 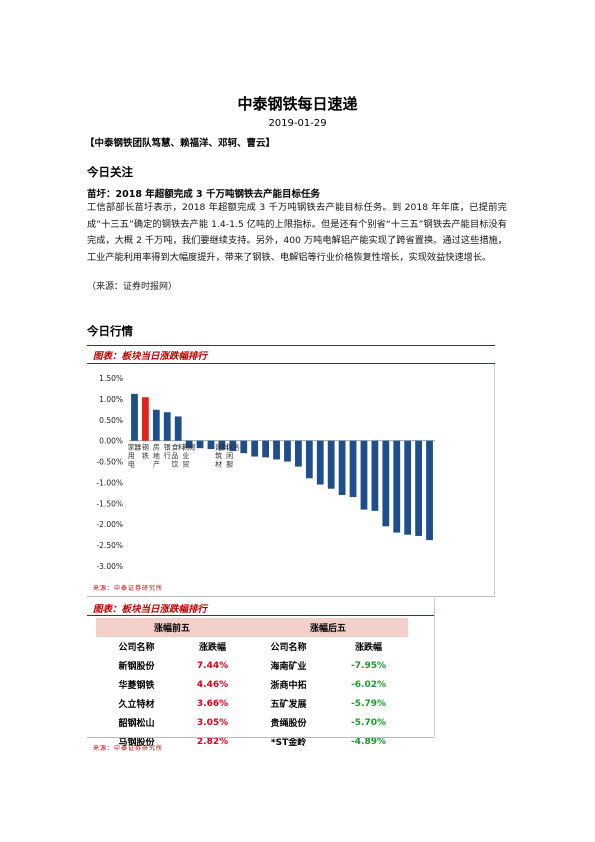 What do you see at coordinates (369, 684) in the screenshot?
I see `bottom-change: -6.02%` at bounding box center [369, 684].